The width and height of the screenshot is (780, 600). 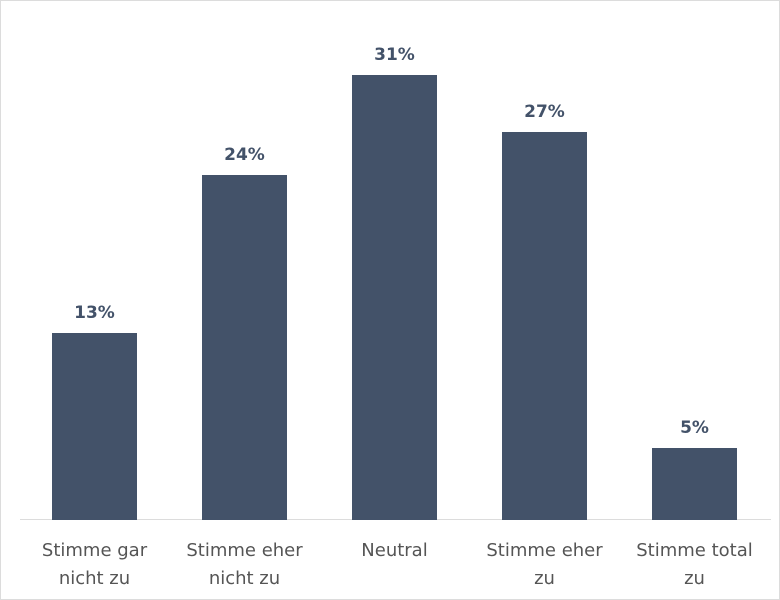 I want to click on category-label: Stimme eher zu, so click(x=544, y=564).